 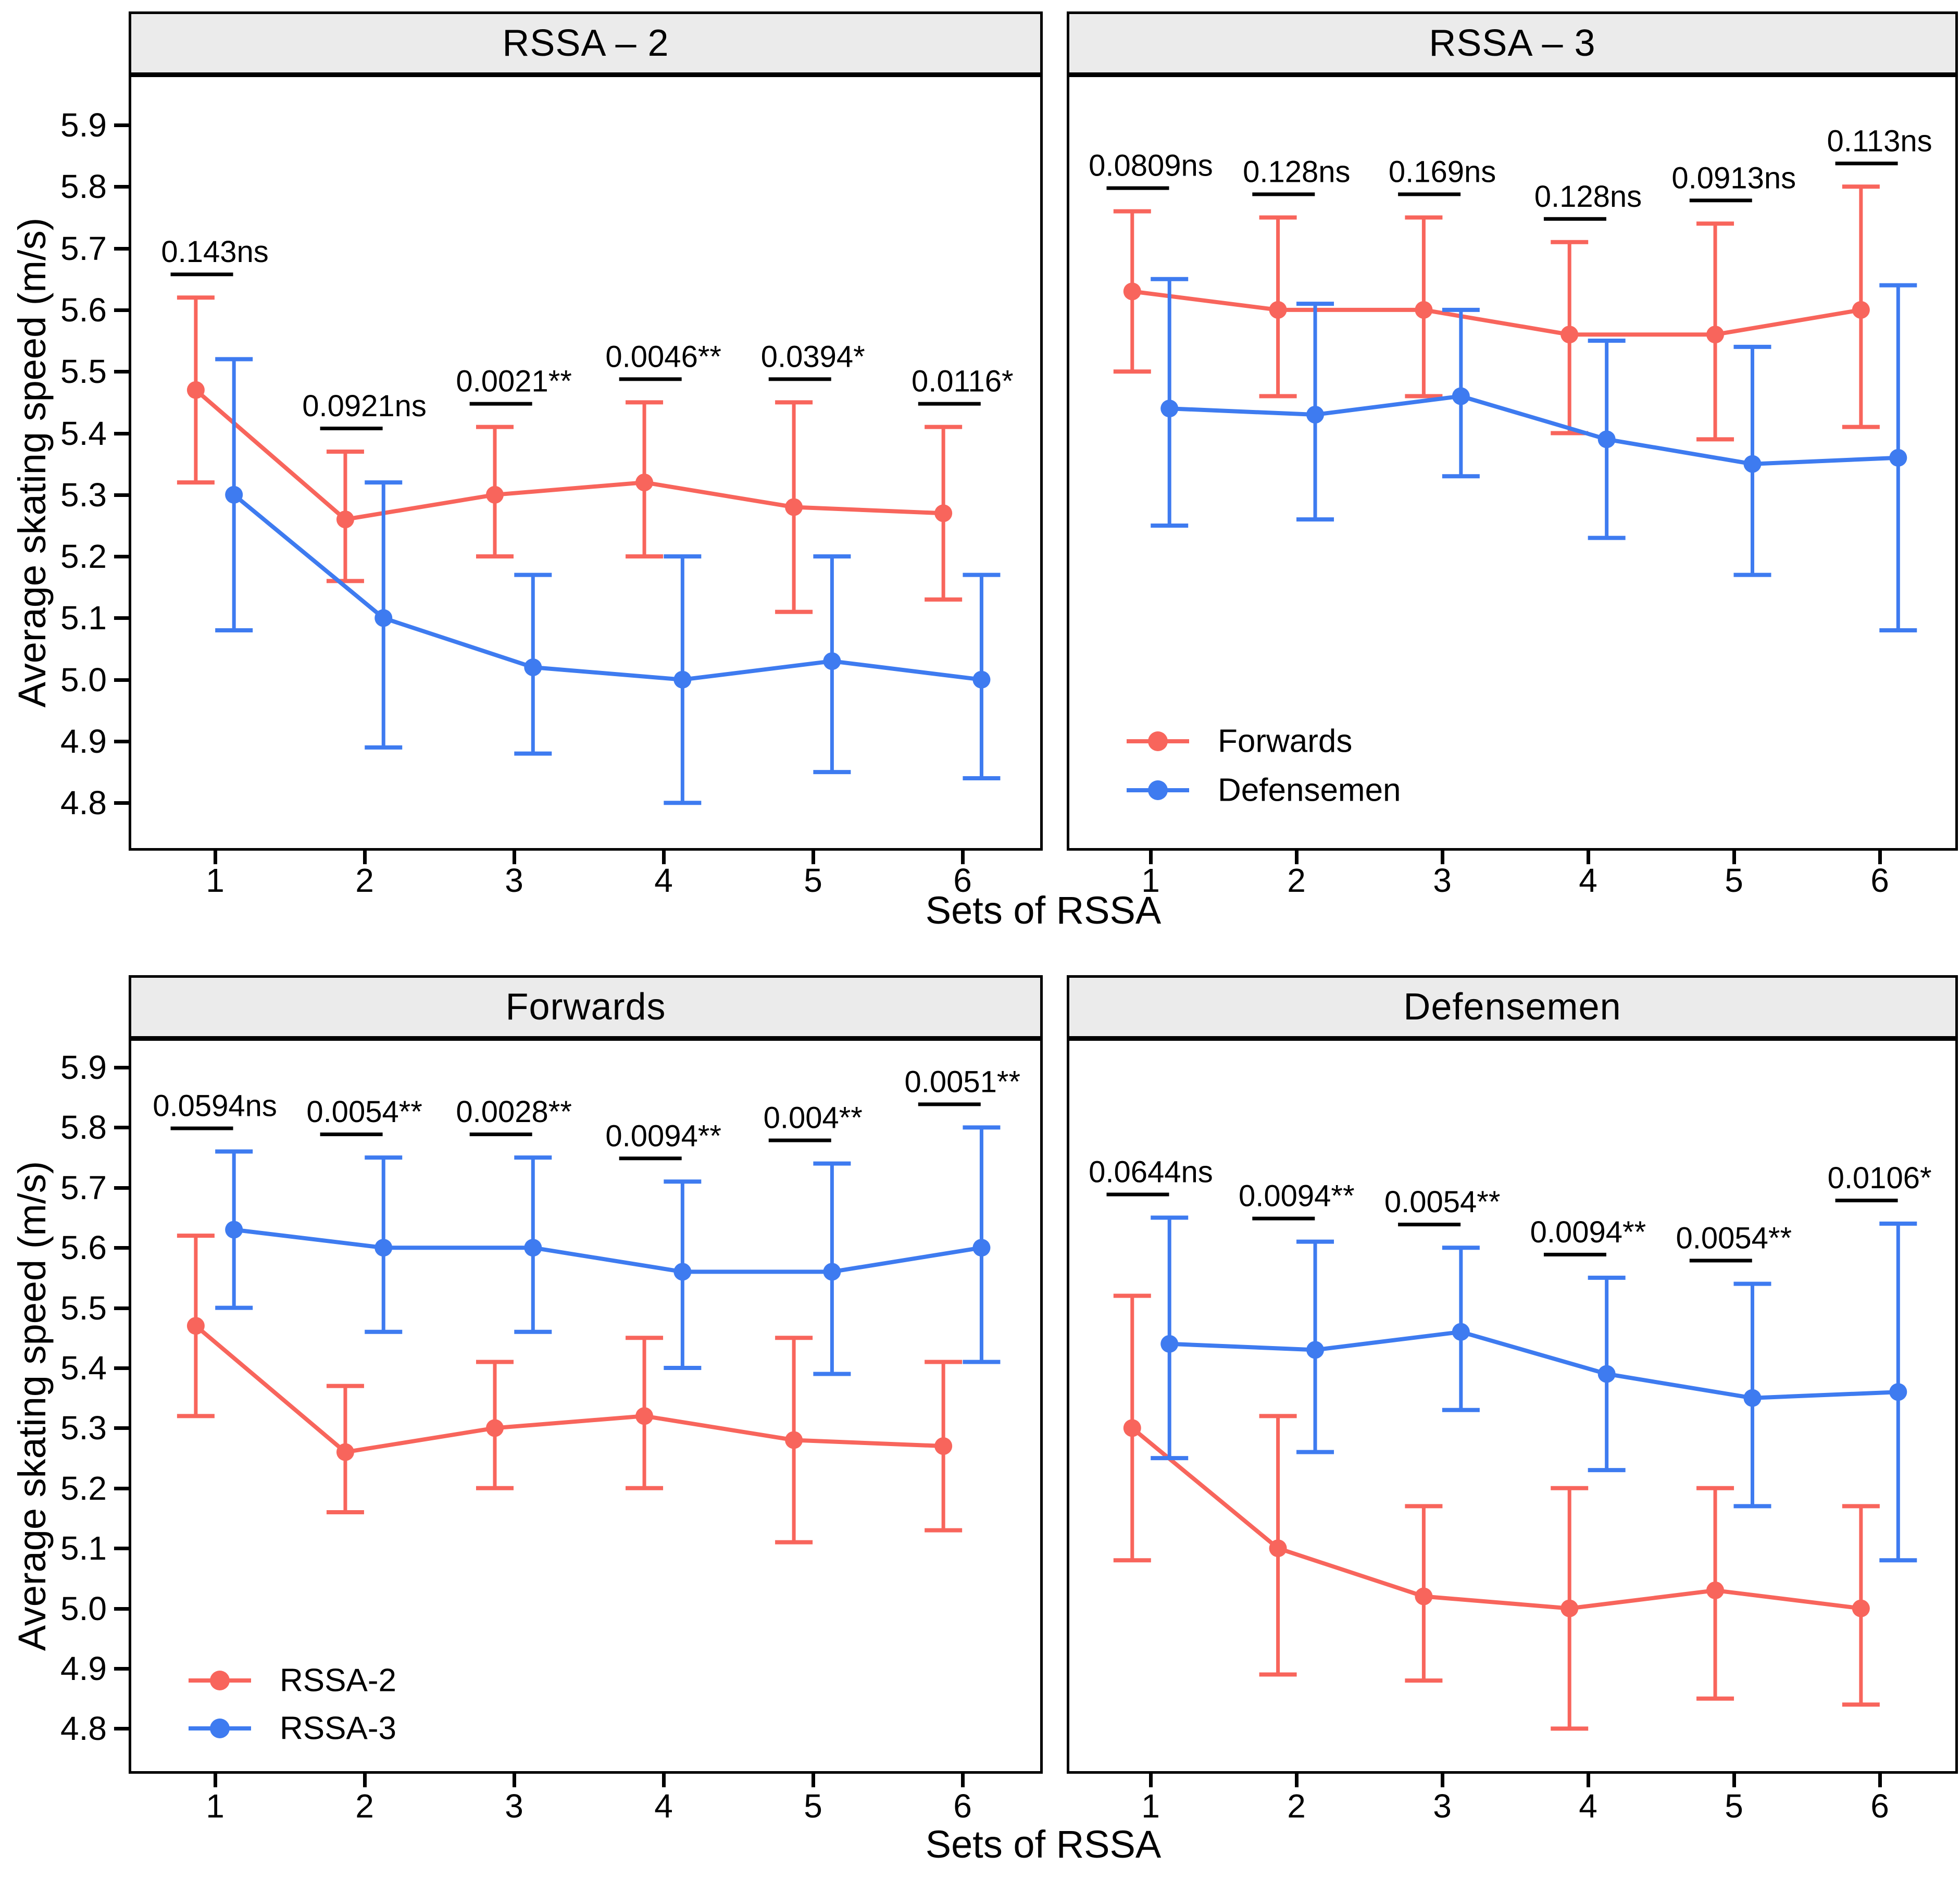 What do you see at coordinates (663, 1136) in the screenshot?
I see `annotation-pvalue: 0.0094**` at bounding box center [663, 1136].